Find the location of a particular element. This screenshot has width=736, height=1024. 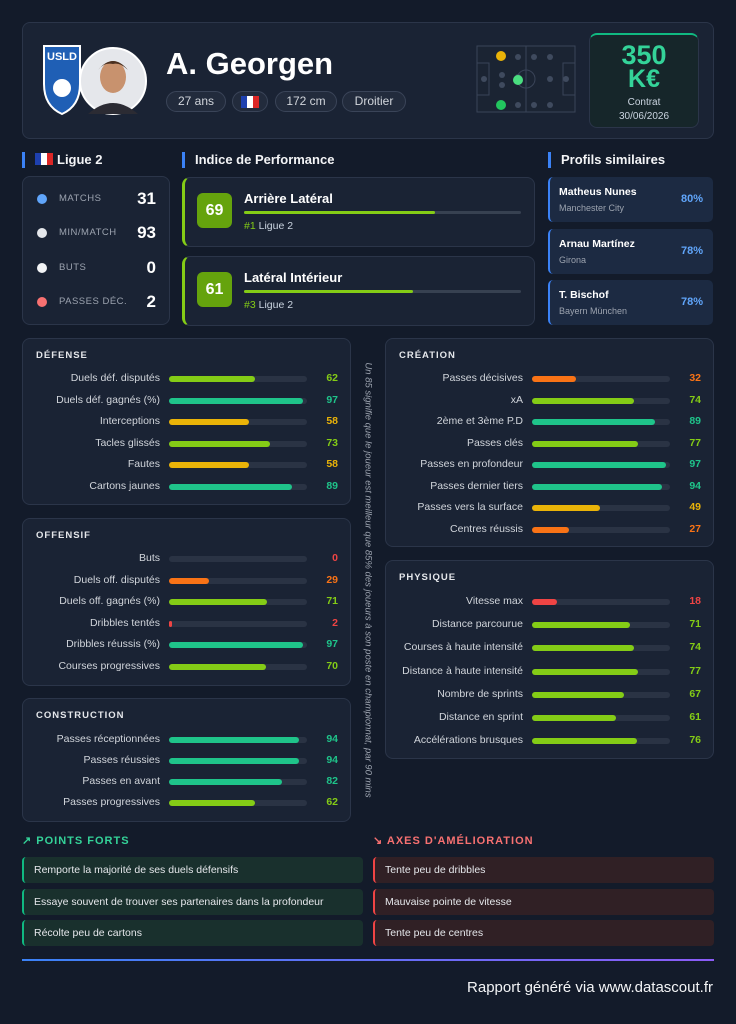

row-label: Dribbles réussis (%) is located at coordinates (113, 644).